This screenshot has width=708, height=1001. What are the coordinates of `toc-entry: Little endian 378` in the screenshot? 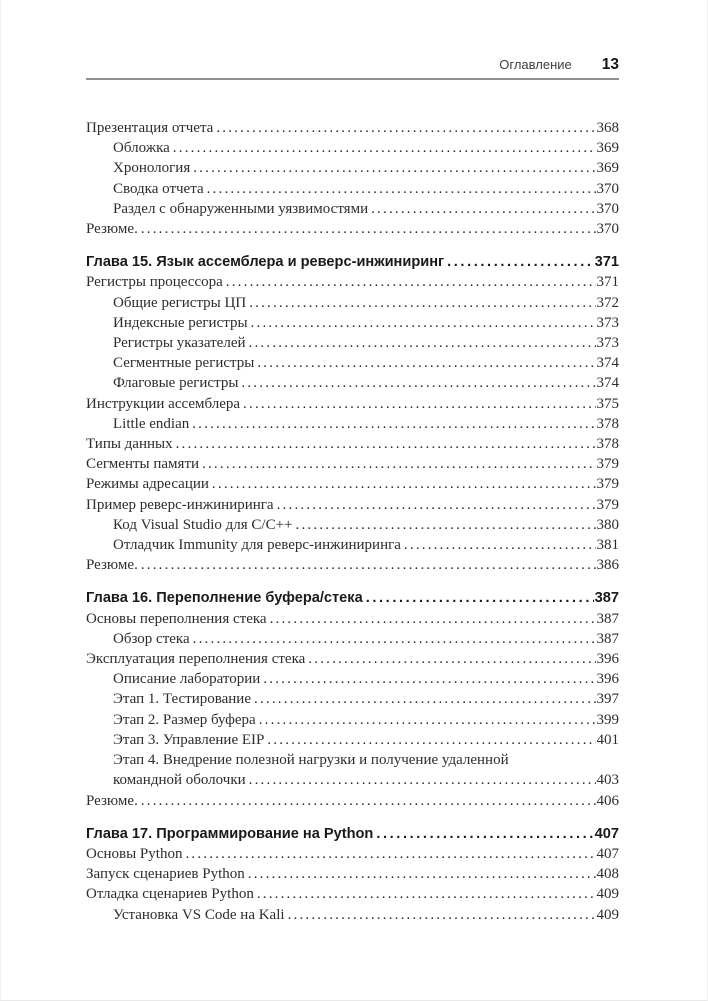 It's located at (352, 424).